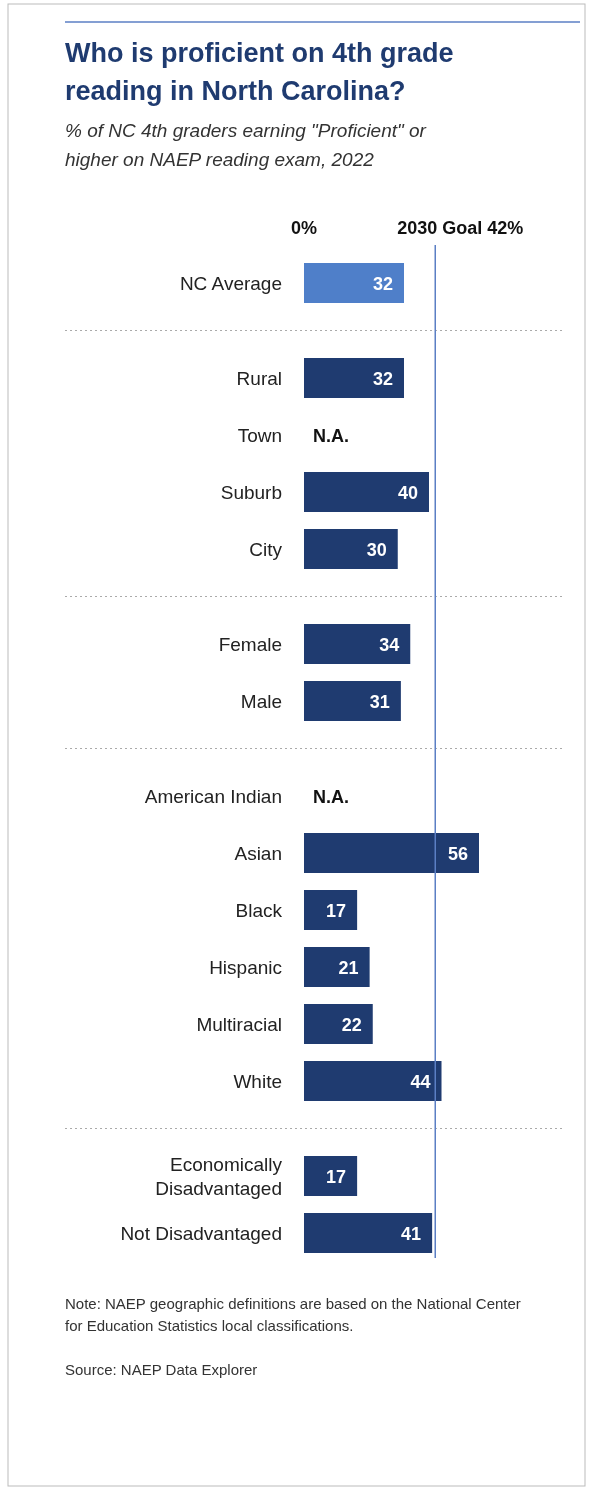 This screenshot has width=589, height=1490. Describe the element at coordinates (219, 1176) in the screenshot. I see `y-tick-label: Economically Disadvantaged` at that location.